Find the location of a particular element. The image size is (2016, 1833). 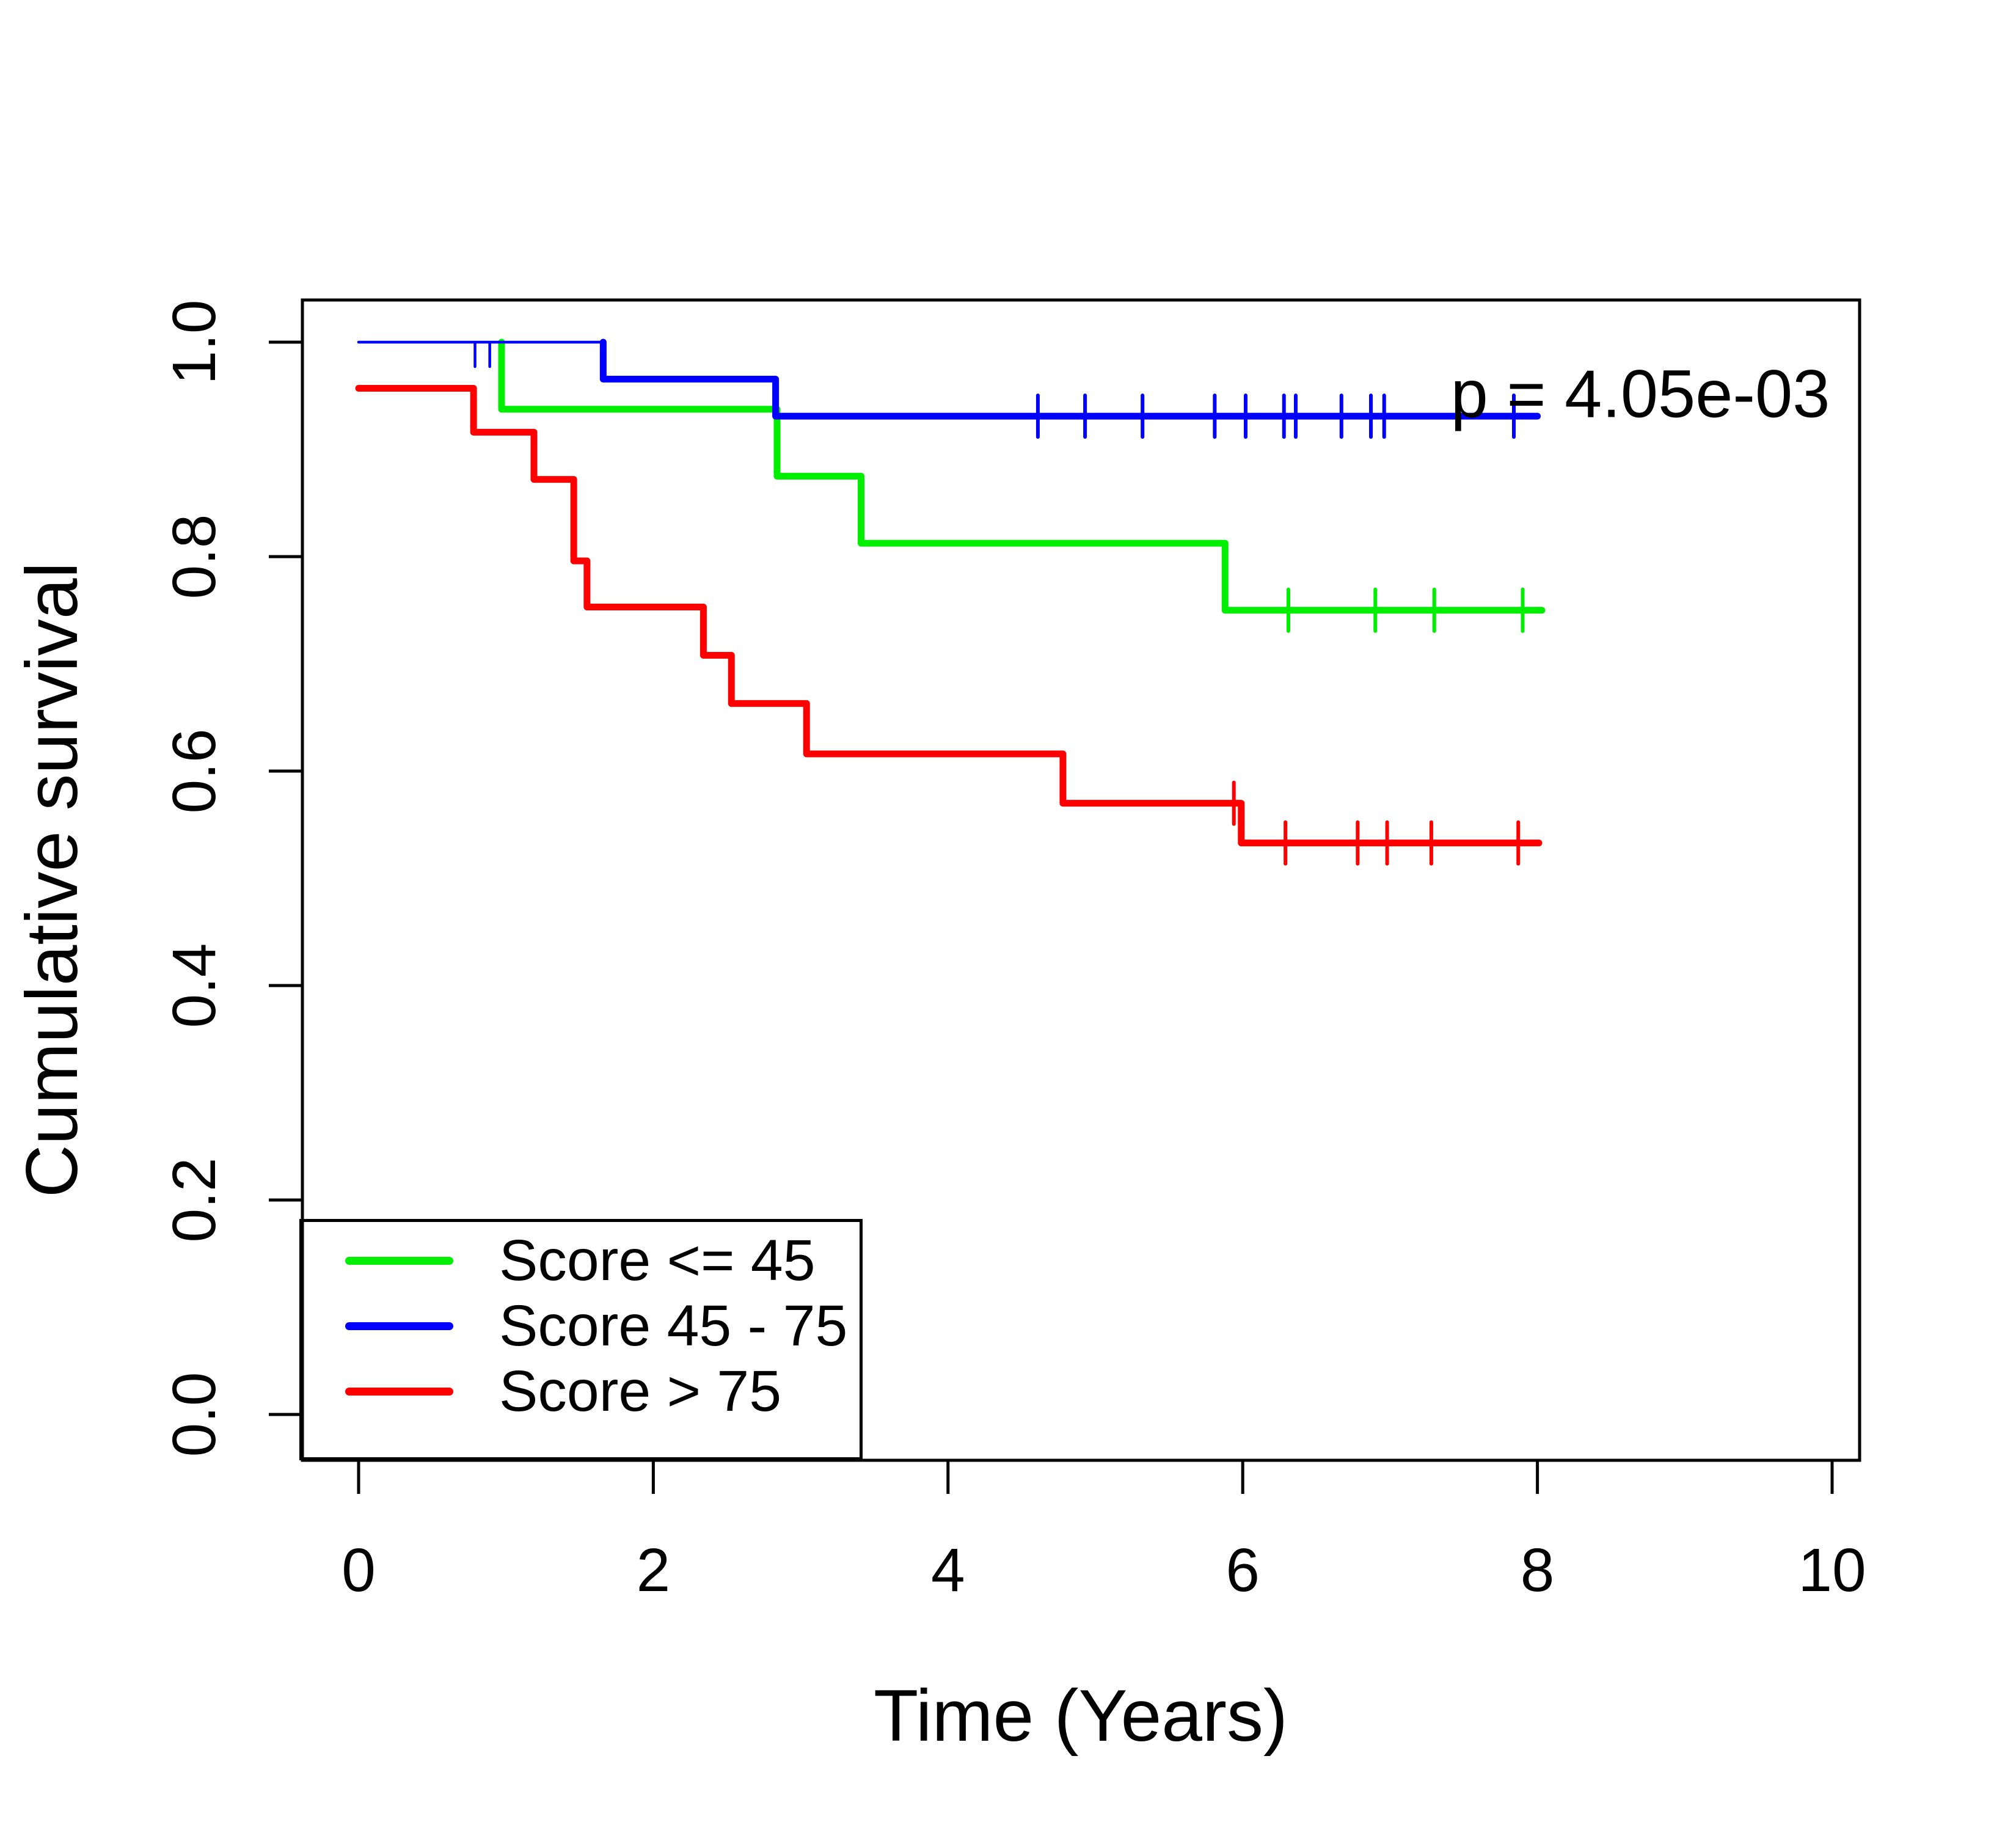

y-tick-label: 1.0 is located at coordinates (194, 341).